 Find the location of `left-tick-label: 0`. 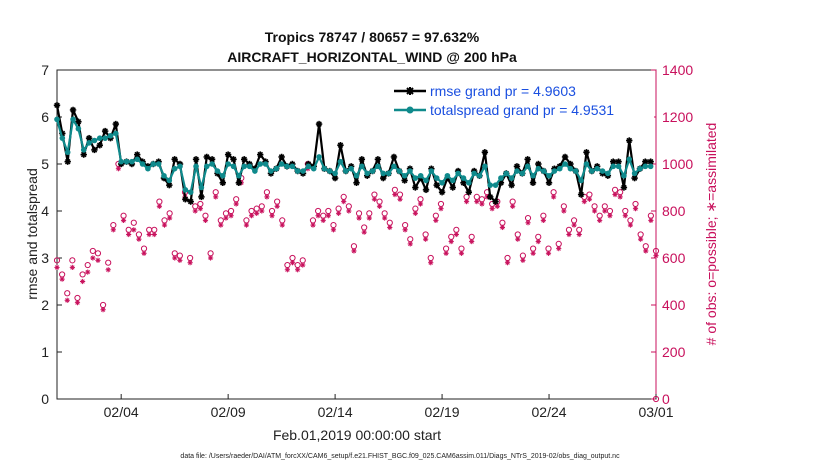

left-tick-label: 0 is located at coordinates (45, 399).